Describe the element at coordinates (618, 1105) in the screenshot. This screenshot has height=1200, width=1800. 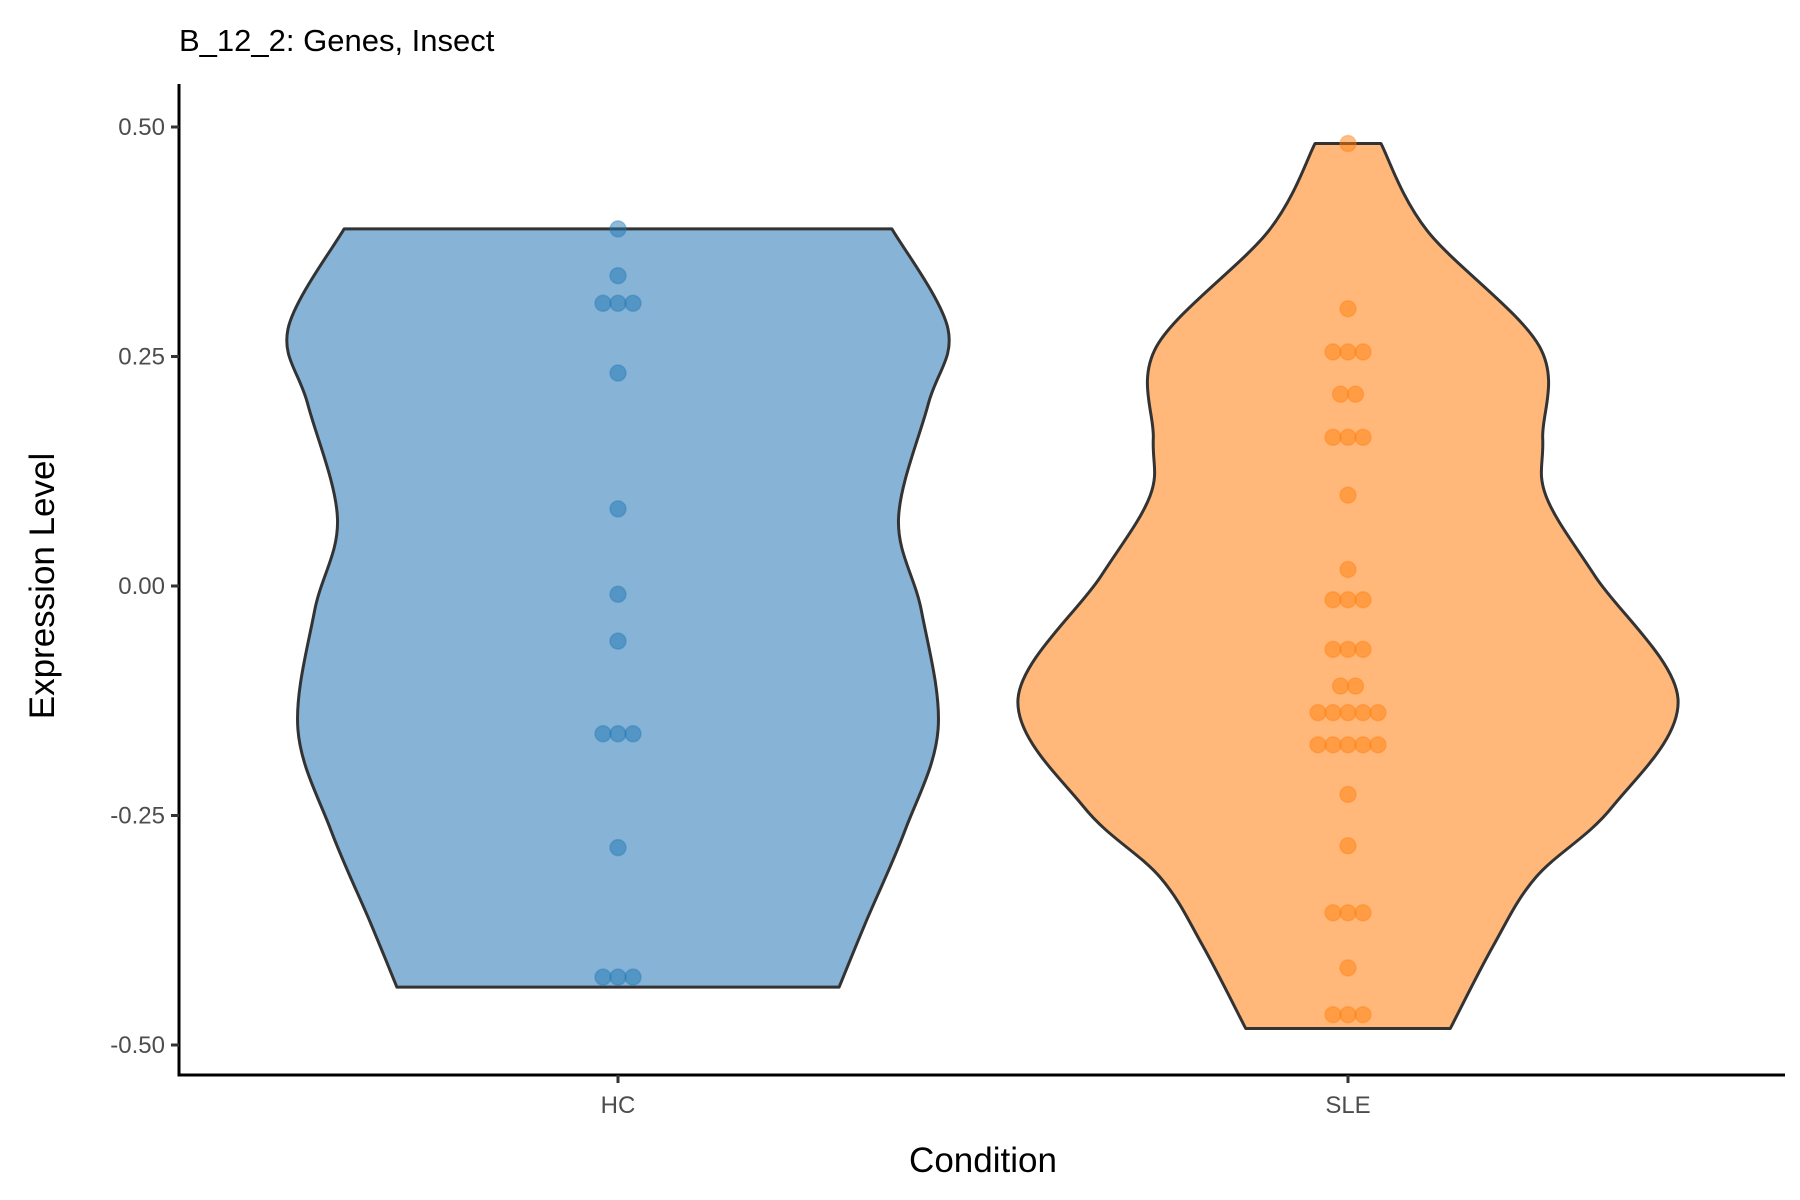
I see `x-tick-label: HC` at that location.